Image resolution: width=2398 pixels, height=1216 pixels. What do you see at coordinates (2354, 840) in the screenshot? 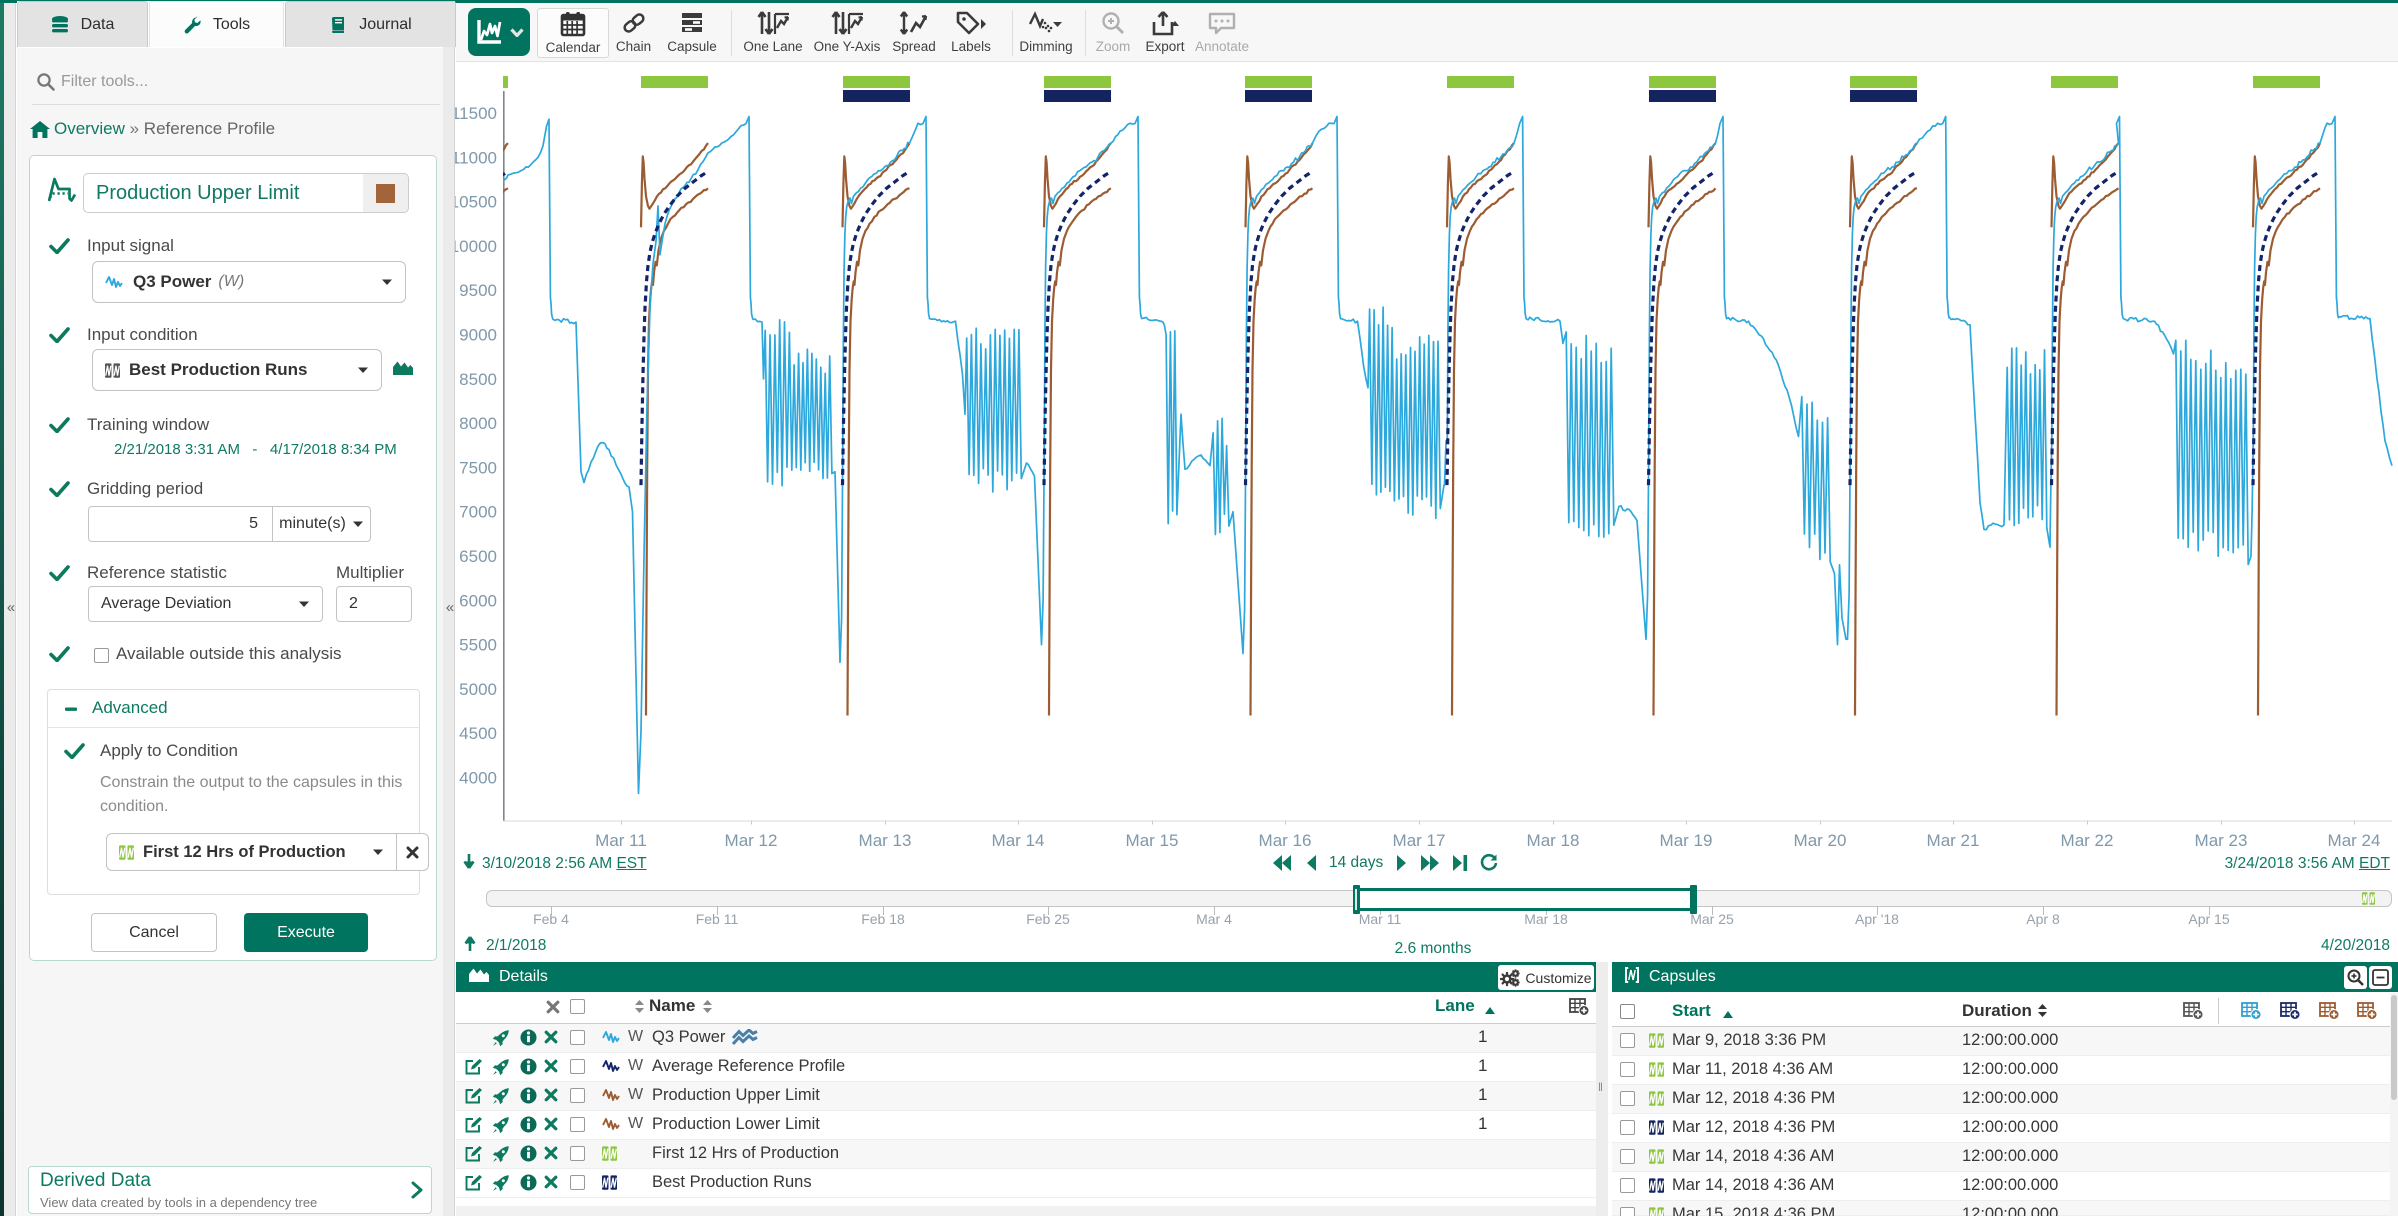
I see `svg-text: Mar 24` at bounding box center [2354, 840].